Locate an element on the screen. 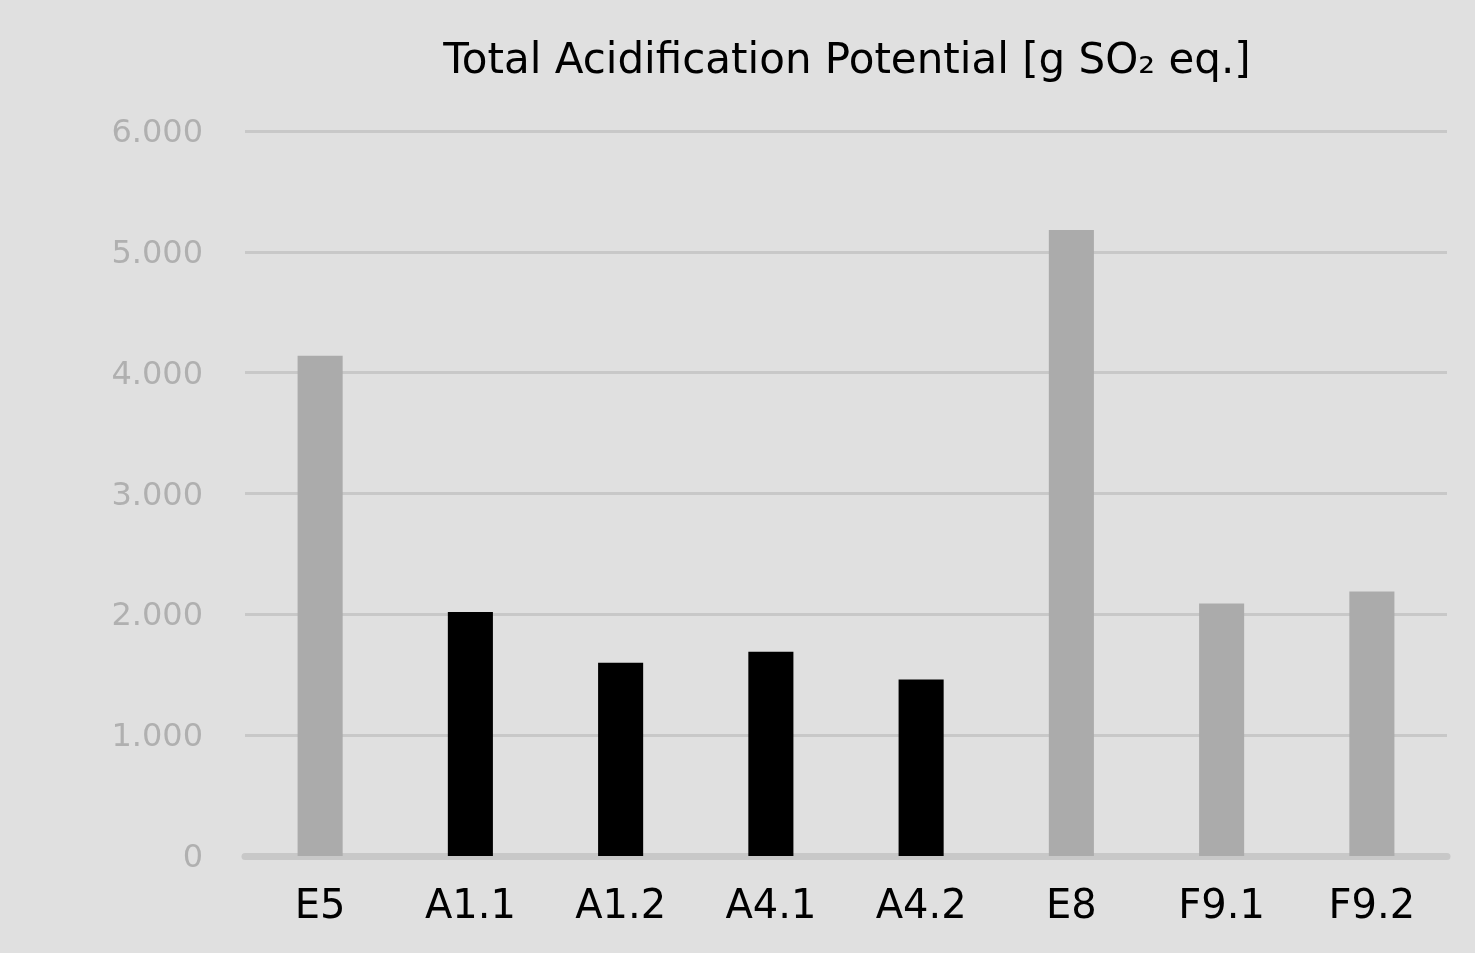 Image resolution: width=1475 pixels, height=953 pixels. x-tick-label: E8 is located at coordinates (1071, 904).